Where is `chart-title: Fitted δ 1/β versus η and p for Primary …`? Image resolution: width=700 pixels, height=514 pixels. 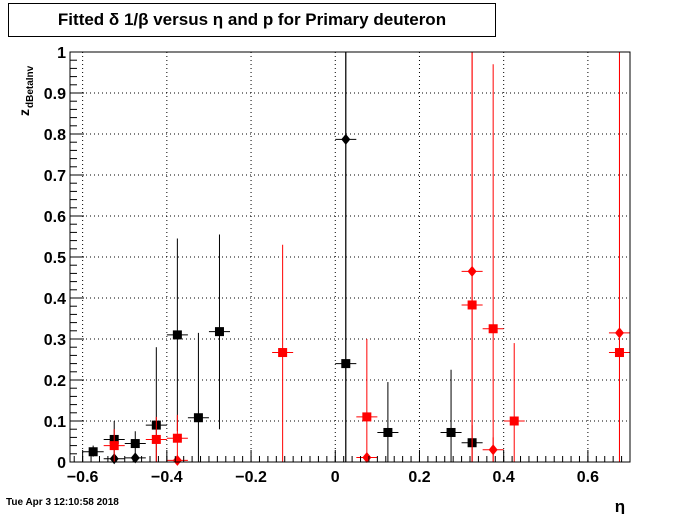 chart-title: Fitted δ 1/β versus η and p for Primary … is located at coordinates (252, 20).